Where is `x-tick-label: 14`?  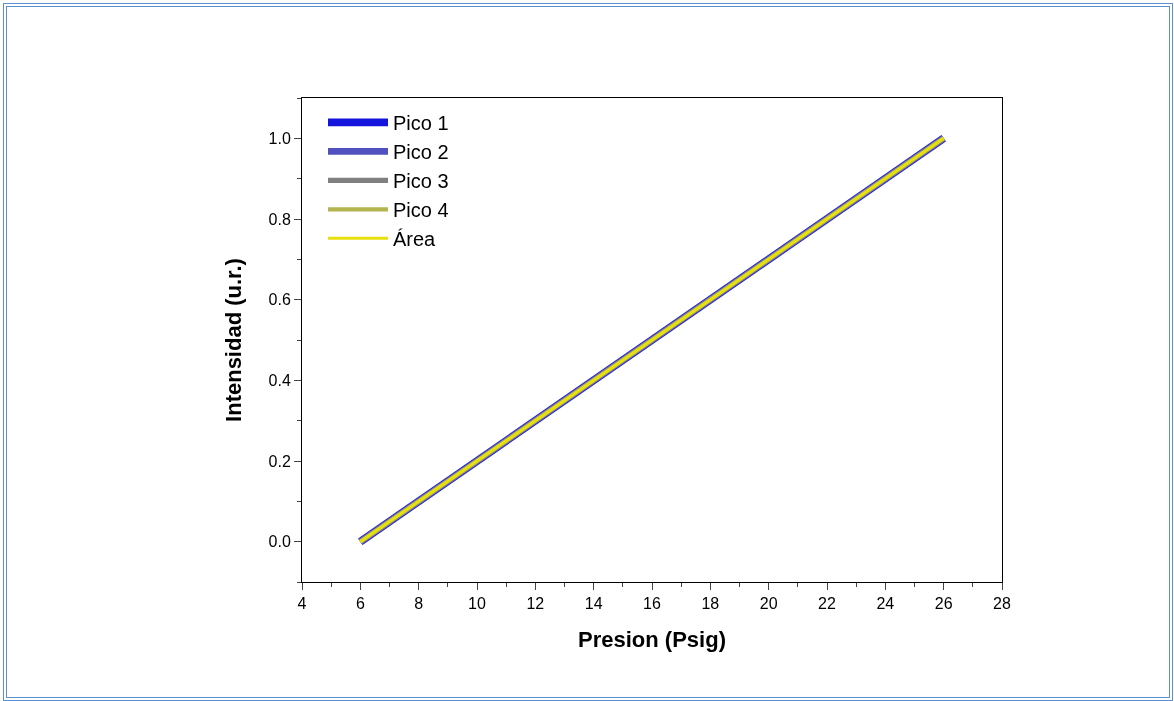 x-tick-label: 14 is located at coordinates (593, 604).